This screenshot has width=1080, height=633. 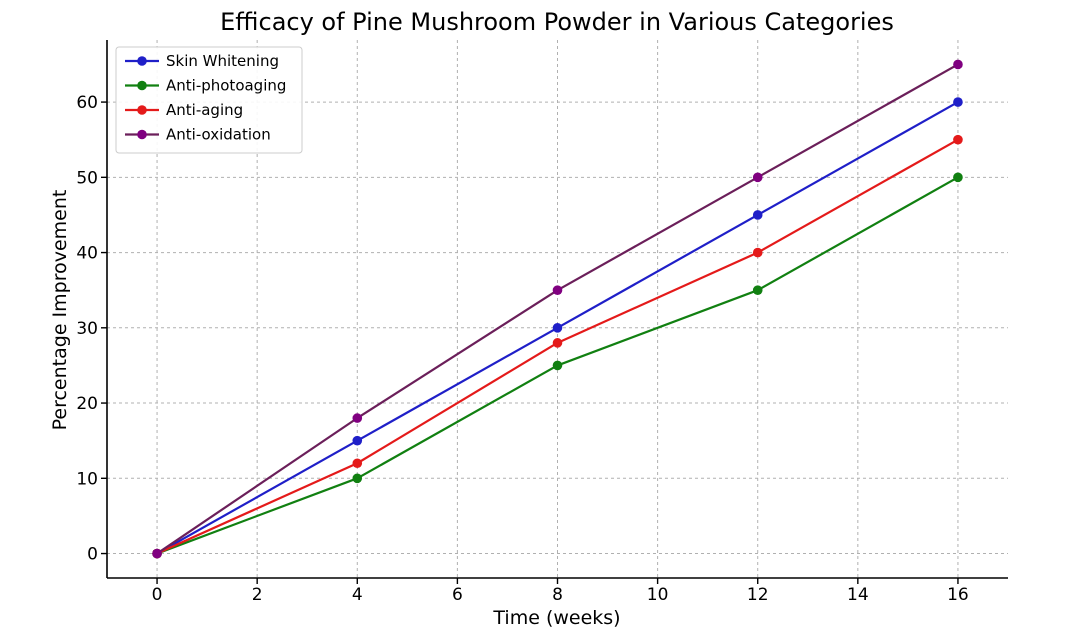 I want to click on legend-label: Anti-photoaging, so click(x=226, y=86).